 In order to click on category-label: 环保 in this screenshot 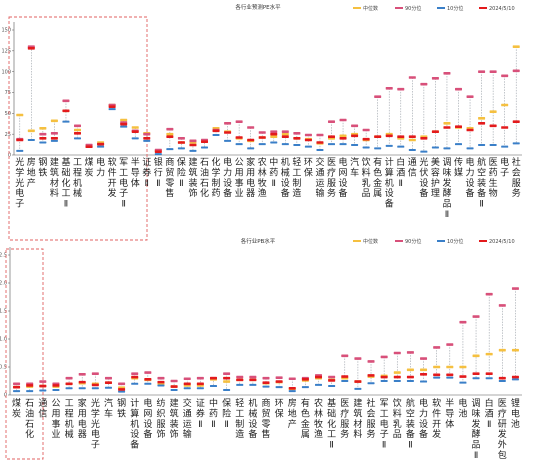, I will do `click(279, 408)`.